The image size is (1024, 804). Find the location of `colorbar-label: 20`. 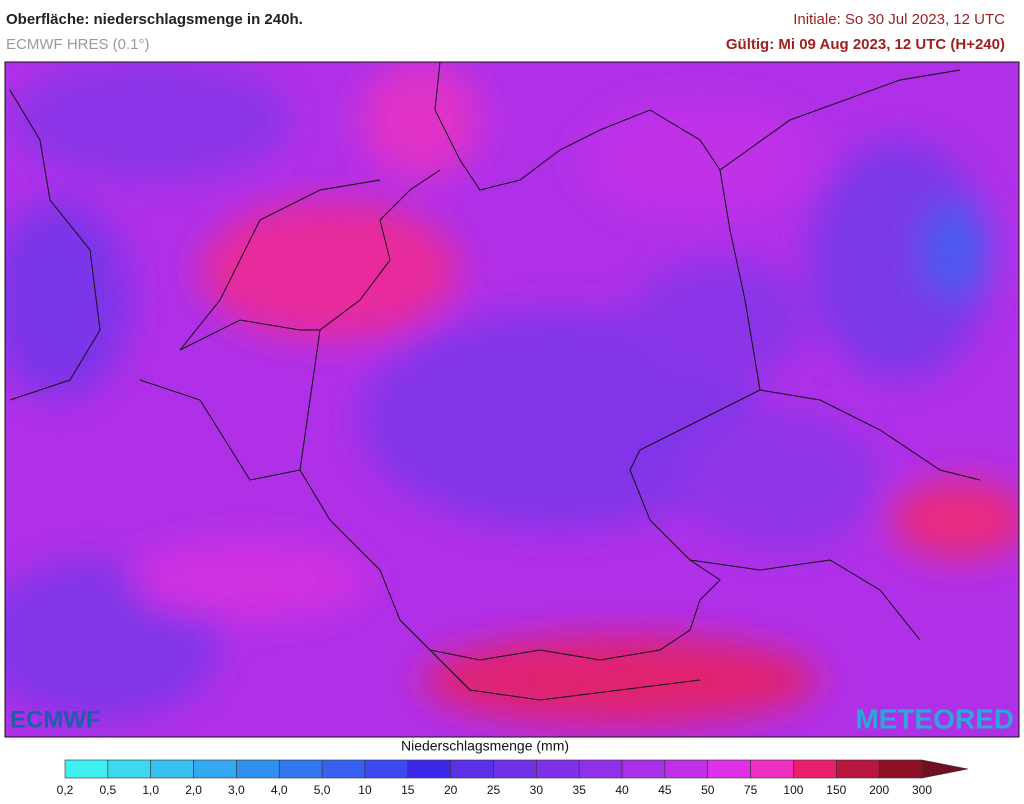

colorbar-label: 20 is located at coordinates (451, 790).